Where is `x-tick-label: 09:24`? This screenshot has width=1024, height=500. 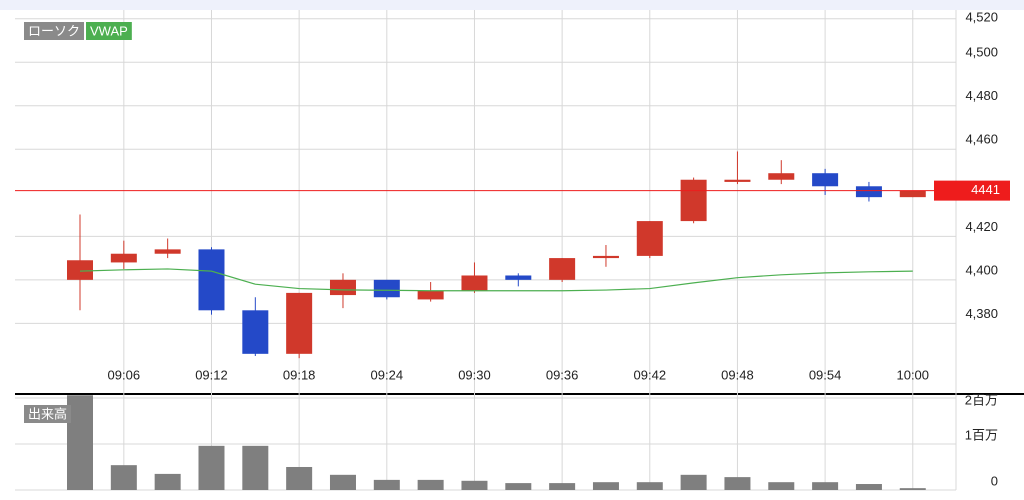
x-tick-label: 09:24 is located at coordinates (387, 374).